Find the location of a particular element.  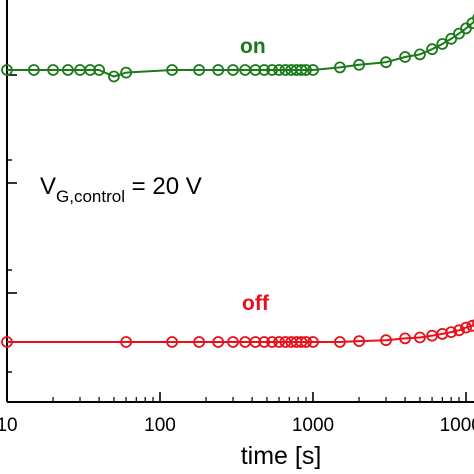

x-tick-labels: 10 100 1000 10000 is located at coordinates (237, 425).